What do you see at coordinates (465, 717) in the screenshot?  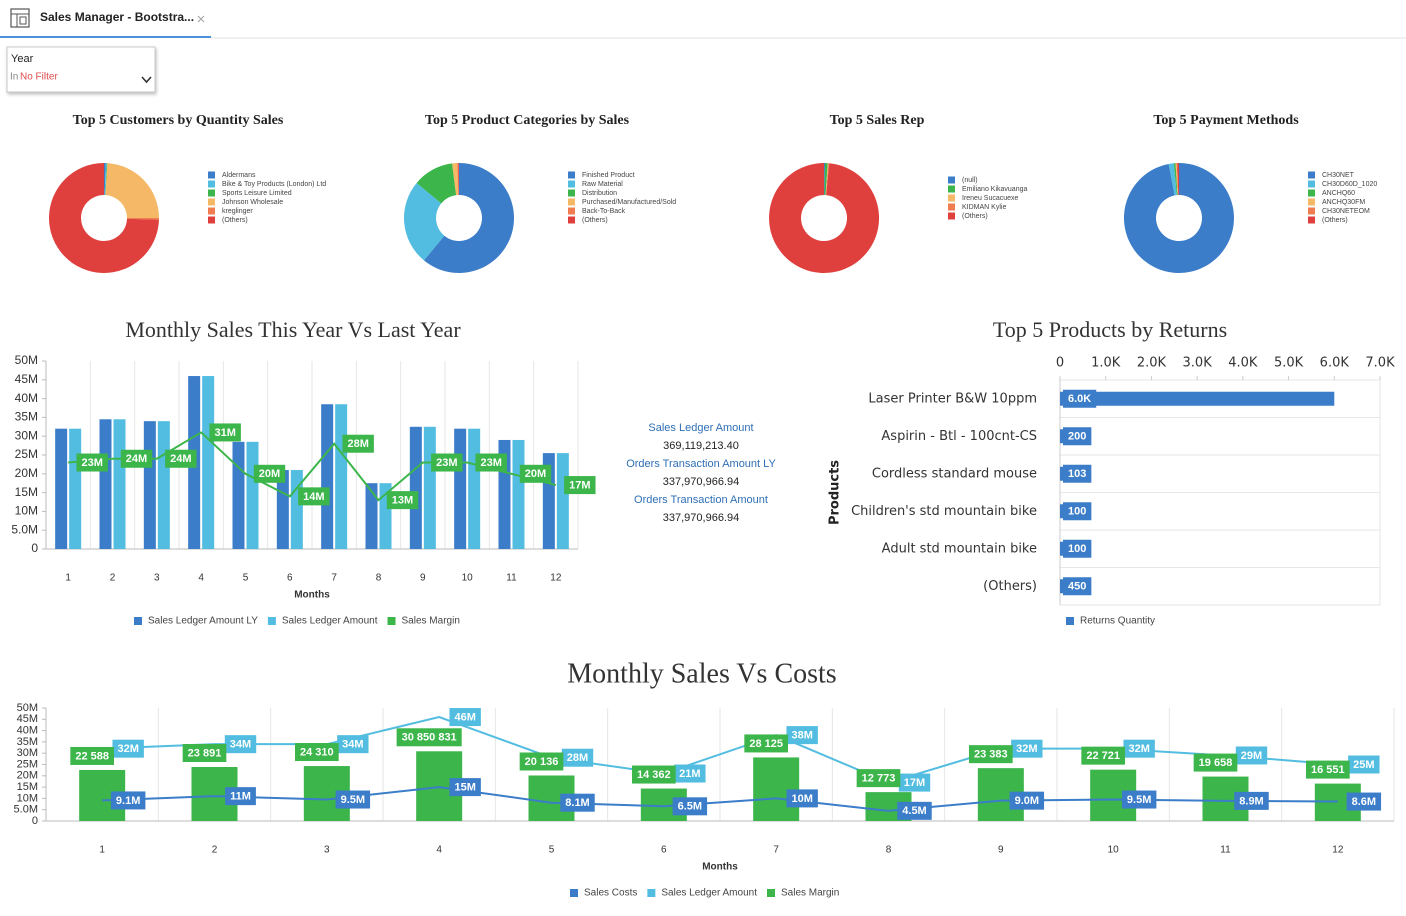 I see `data-label: 46M` at bounding box center [465, 717].